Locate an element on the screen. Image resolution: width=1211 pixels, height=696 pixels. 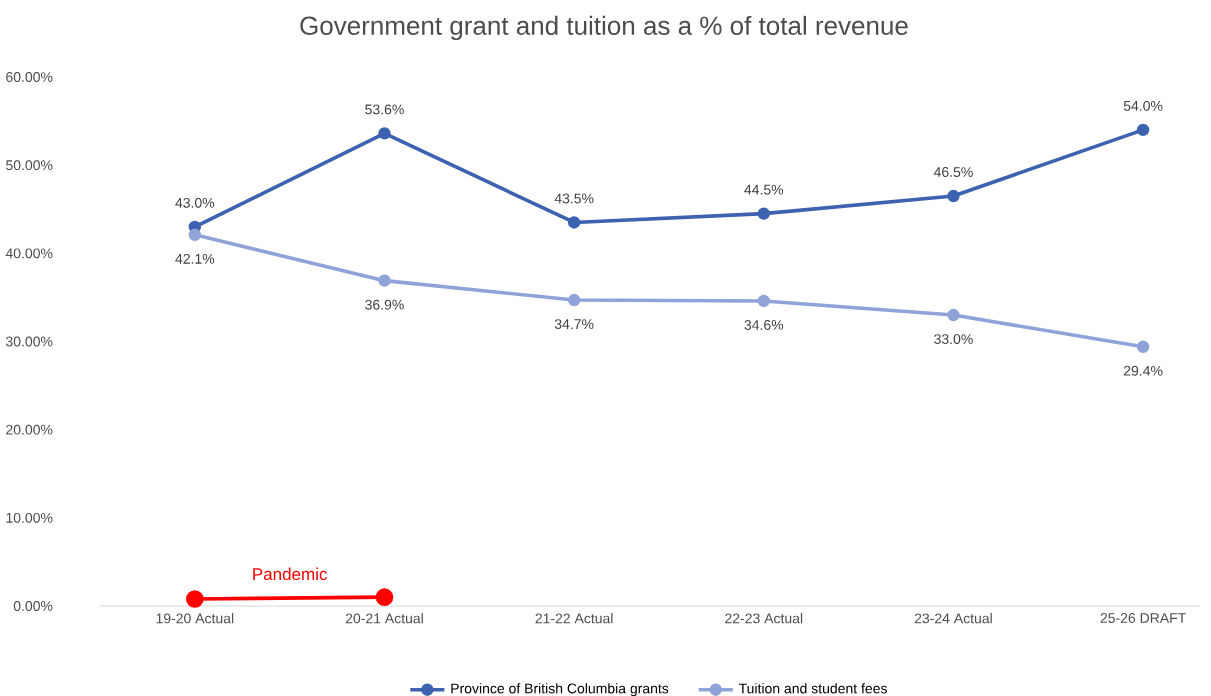
y-tick-label: 0.00% is located at coordinates (33, 606).